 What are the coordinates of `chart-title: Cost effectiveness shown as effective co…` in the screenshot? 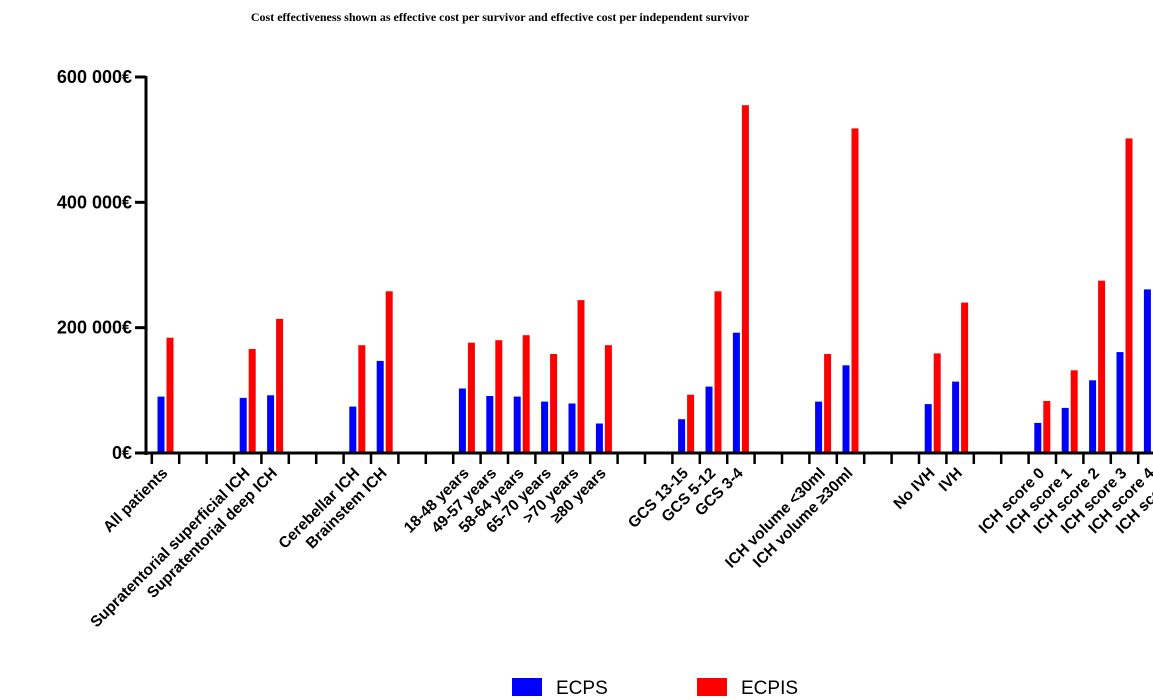 It's located at (500, 17).